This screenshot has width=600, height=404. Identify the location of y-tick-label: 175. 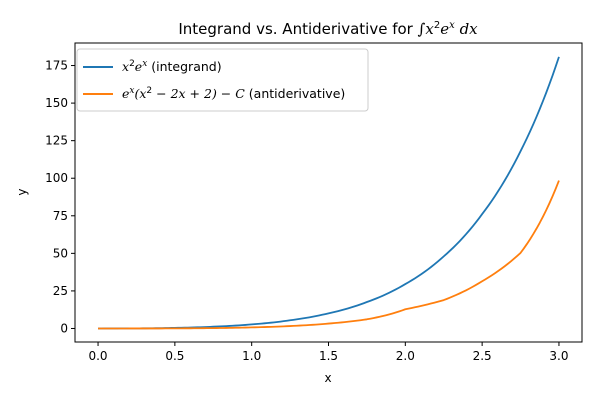
(56, 66).